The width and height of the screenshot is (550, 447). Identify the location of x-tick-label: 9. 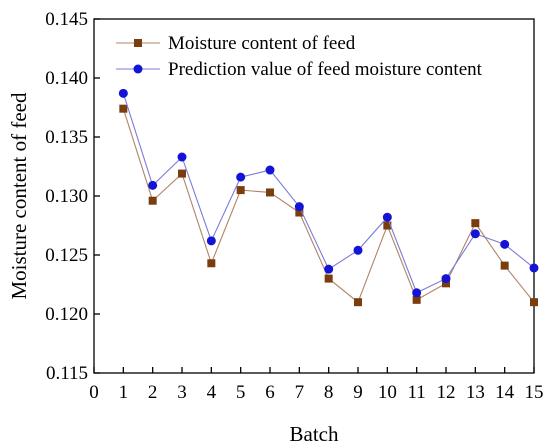
(358, 392).